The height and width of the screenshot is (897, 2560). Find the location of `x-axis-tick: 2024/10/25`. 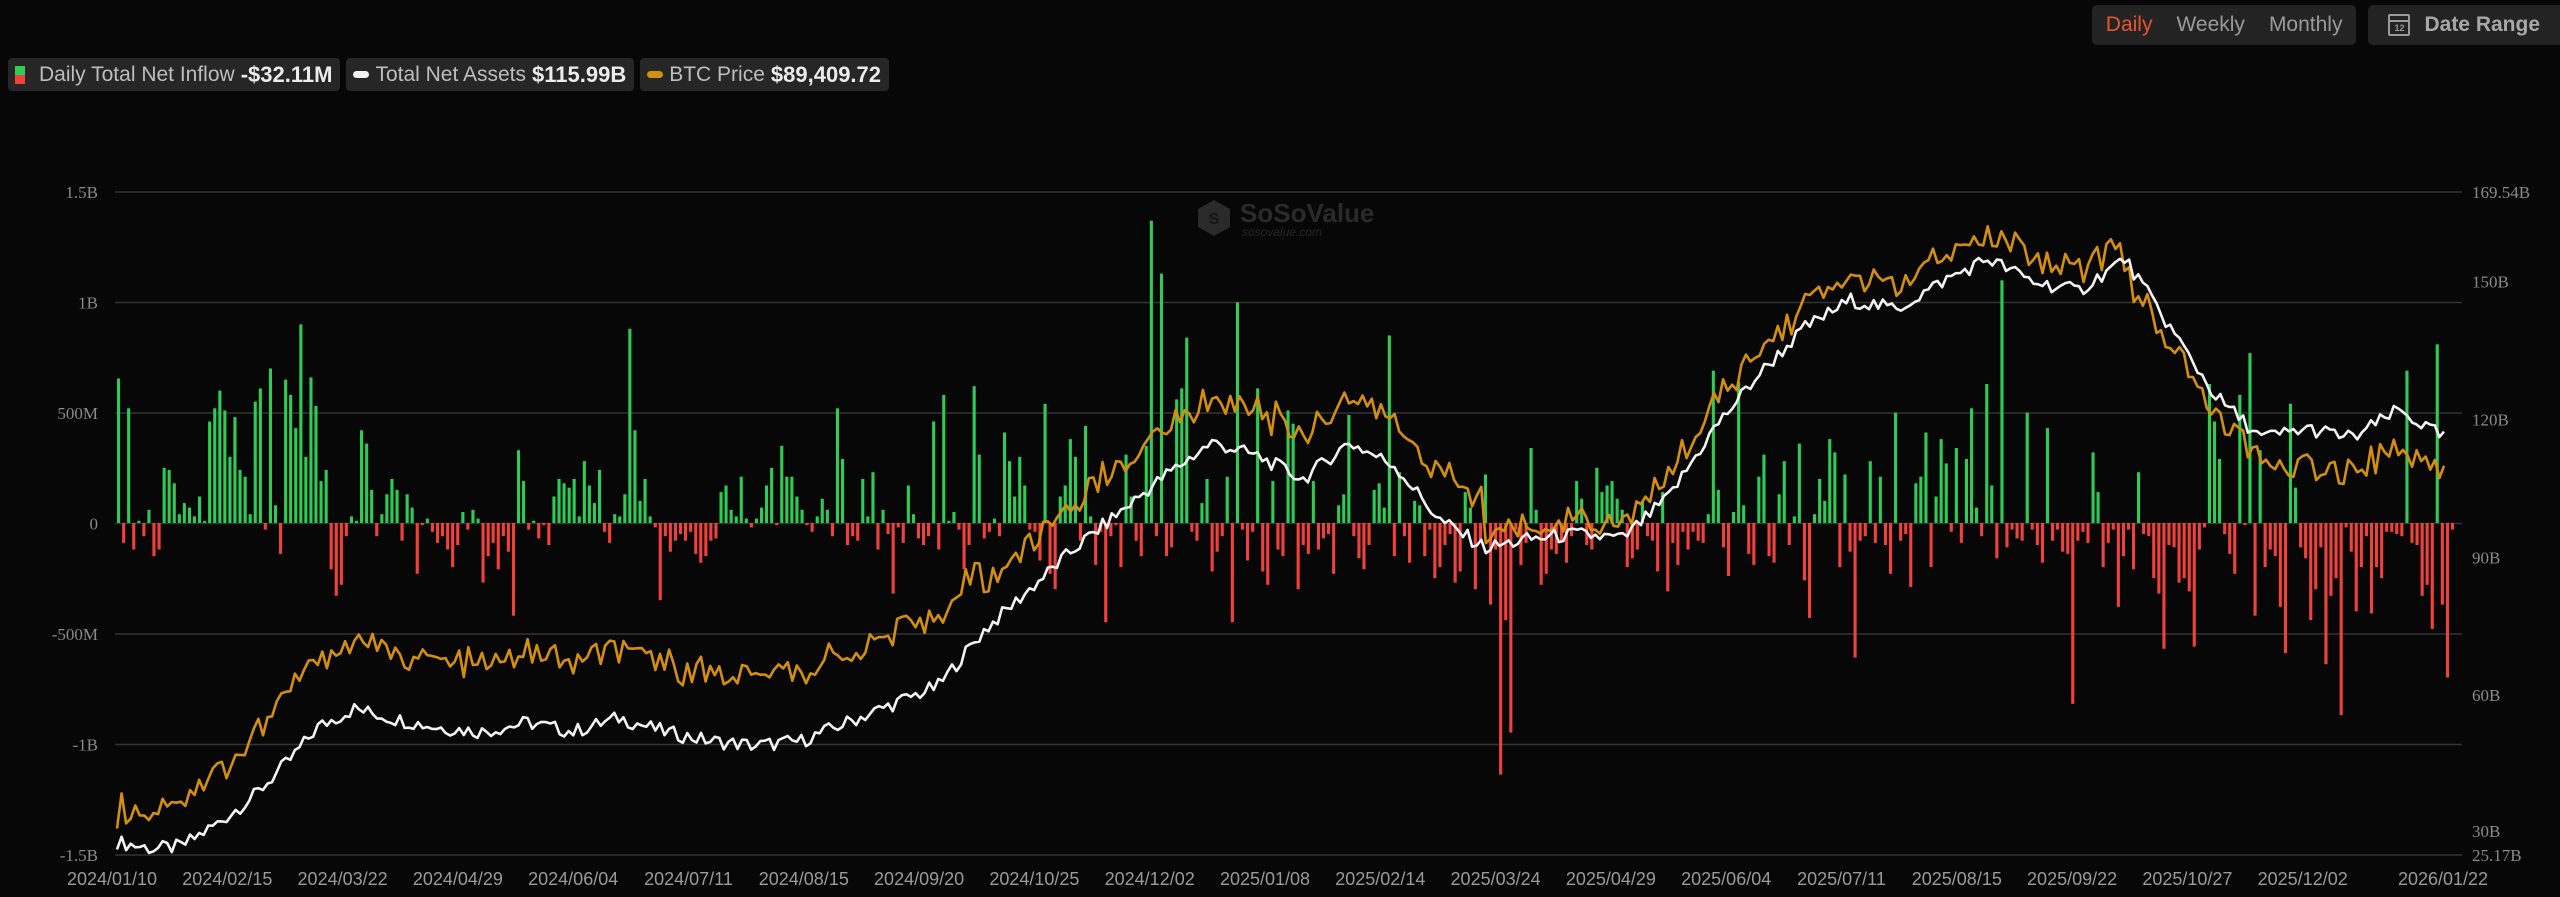

x-axis-tick: 2024/10/25 is located at coordinates (1034, 879).